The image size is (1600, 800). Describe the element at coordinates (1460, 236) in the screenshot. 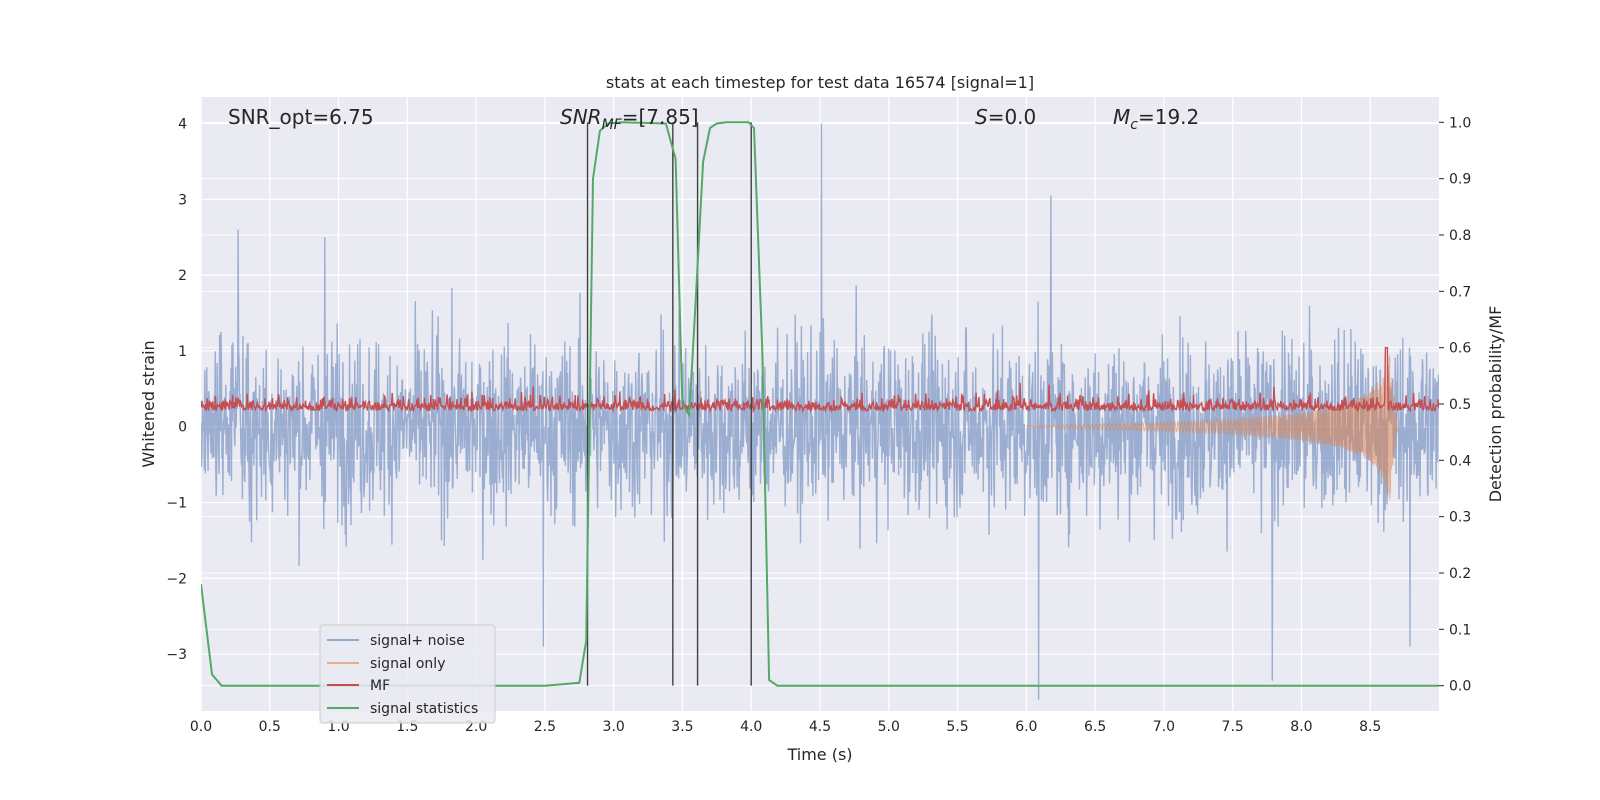

I see `y2-tick-label: 0.8` at that location.